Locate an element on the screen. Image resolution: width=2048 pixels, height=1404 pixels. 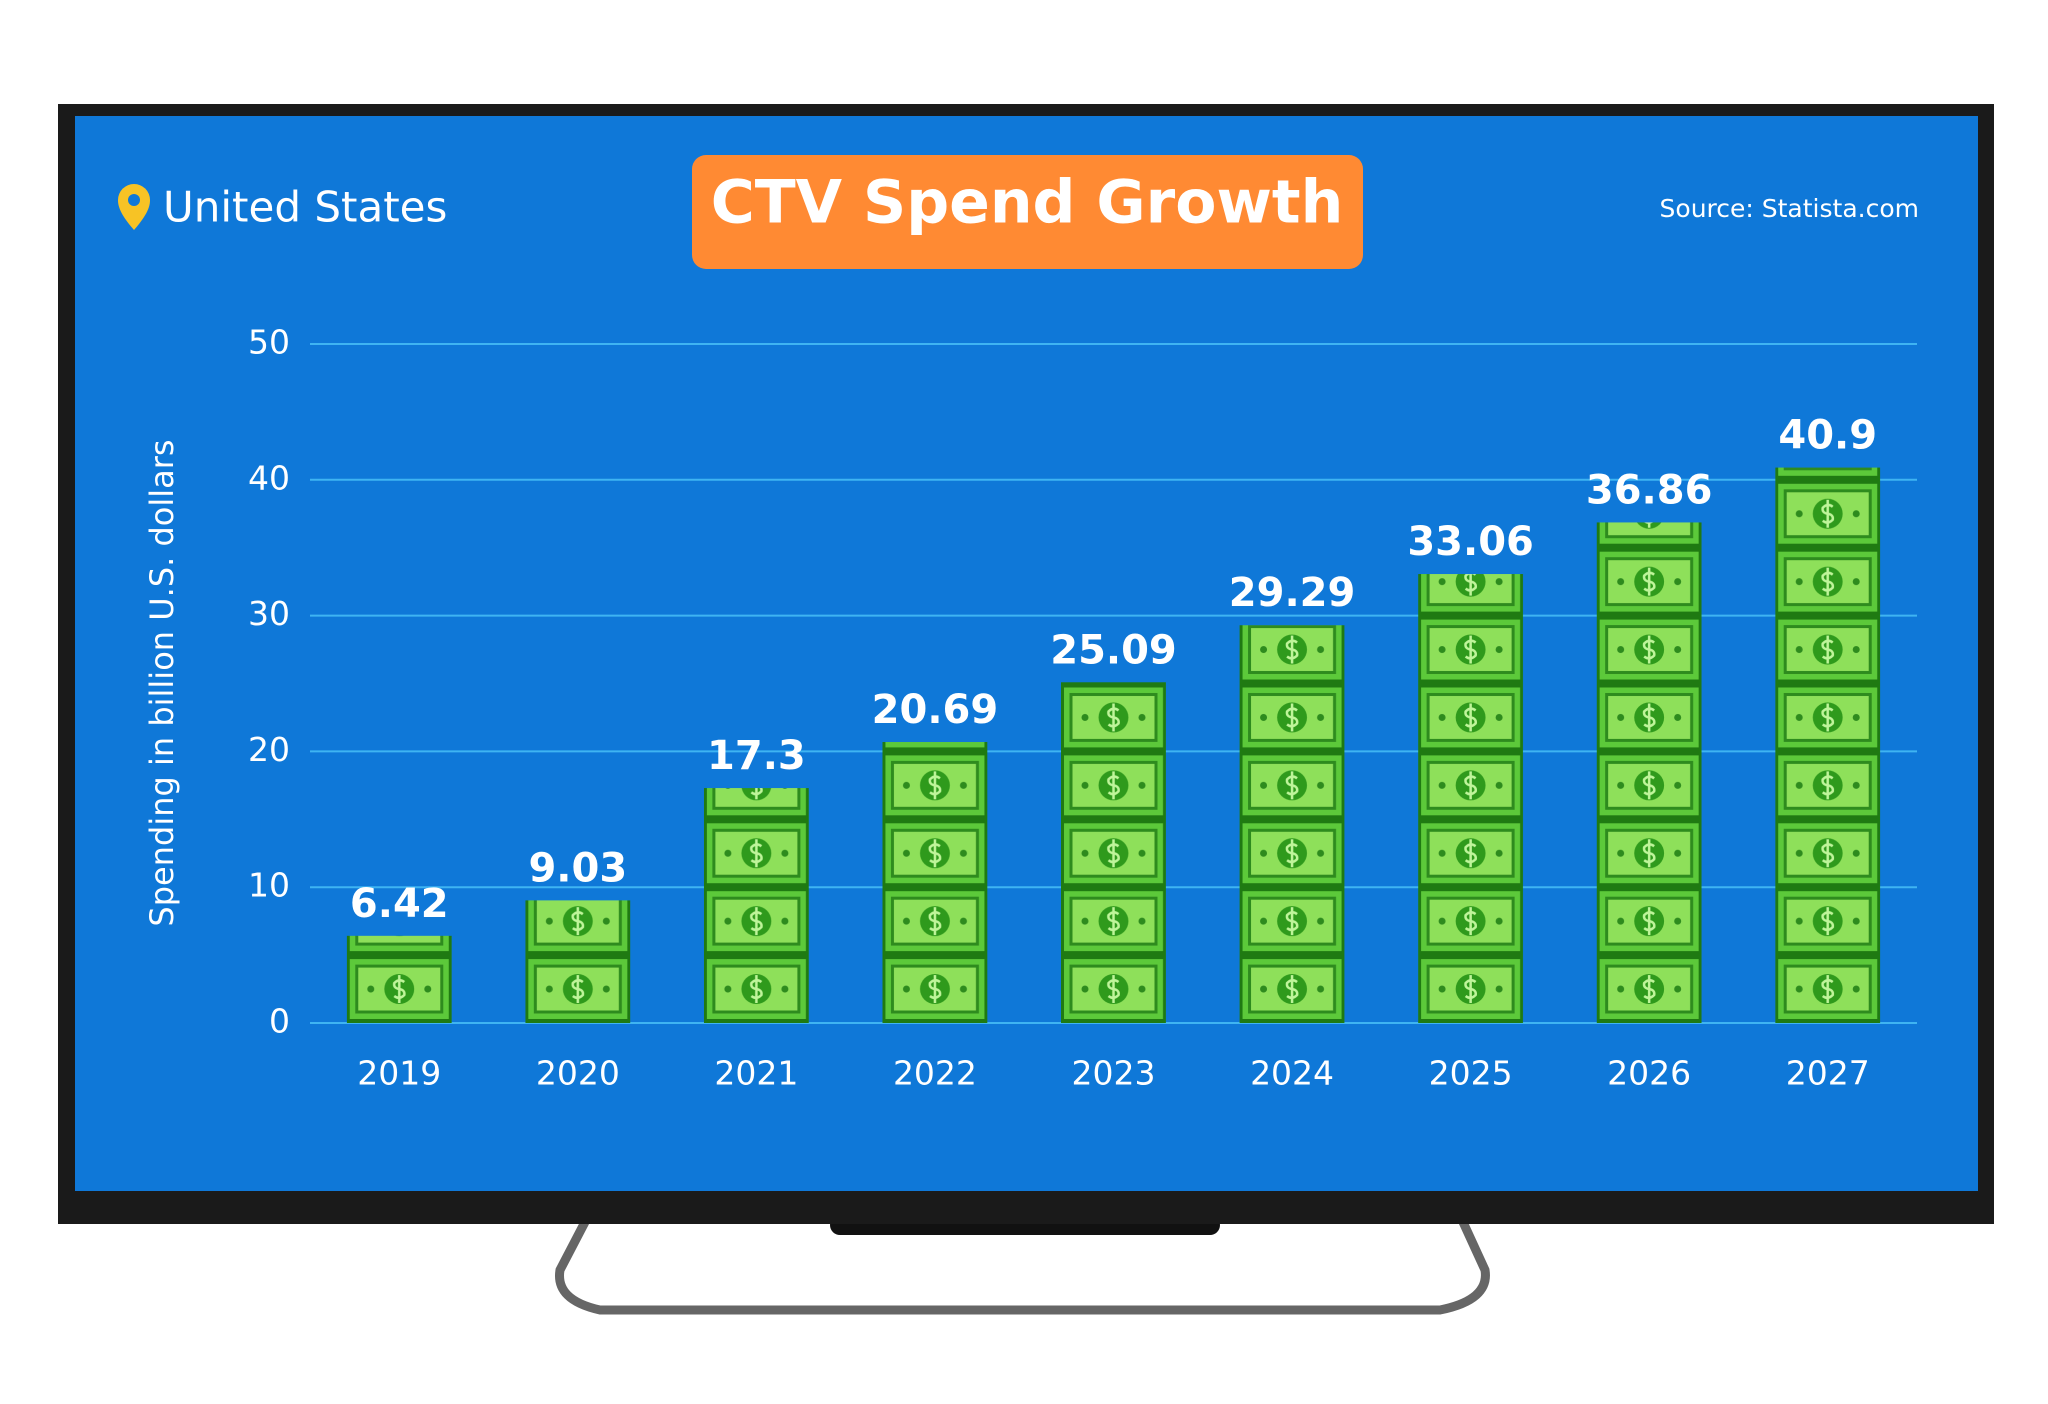
y-tick-label: 20 is located at coordinates (269, 749).